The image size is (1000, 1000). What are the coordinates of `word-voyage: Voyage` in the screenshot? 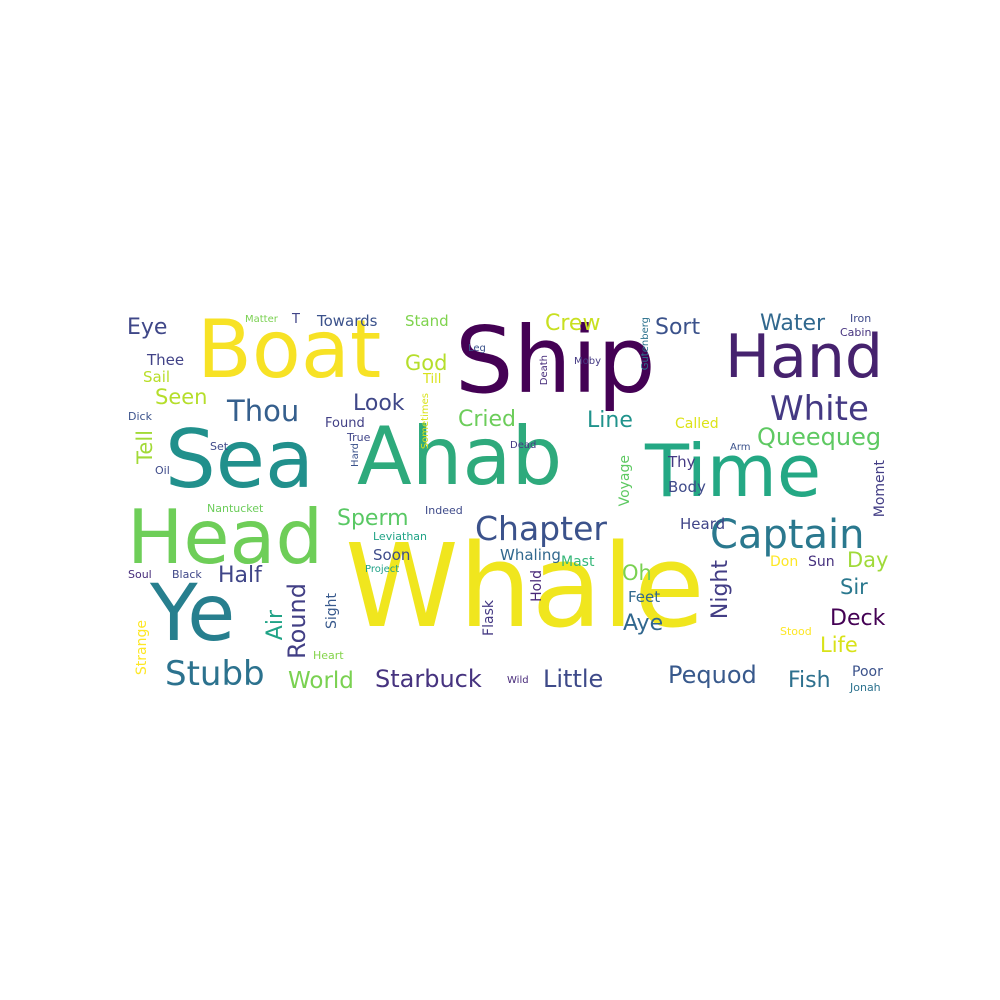 It's located at (625, 481).